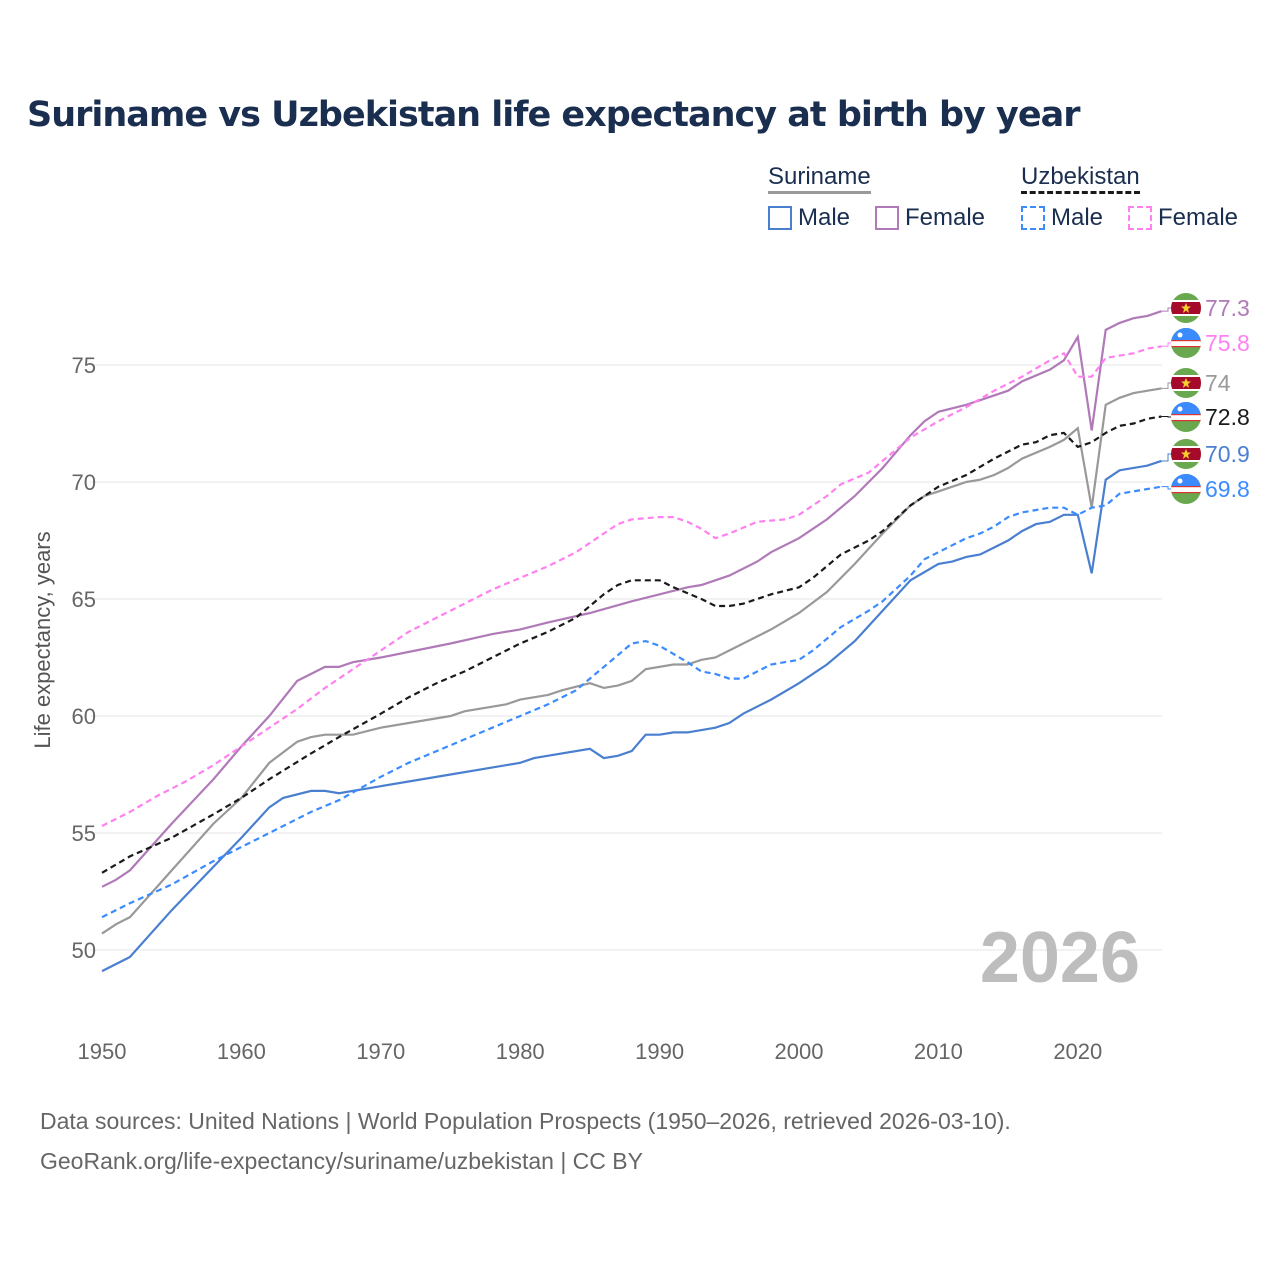 This screenshot has width=1280, height=1280. I want to click on y-tick-label: 60, so click(84, 716).